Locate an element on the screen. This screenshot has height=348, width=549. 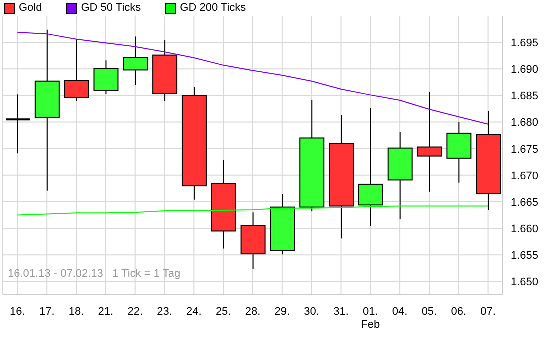
x-tick-label: 29. is located at coordinates (282, 312).